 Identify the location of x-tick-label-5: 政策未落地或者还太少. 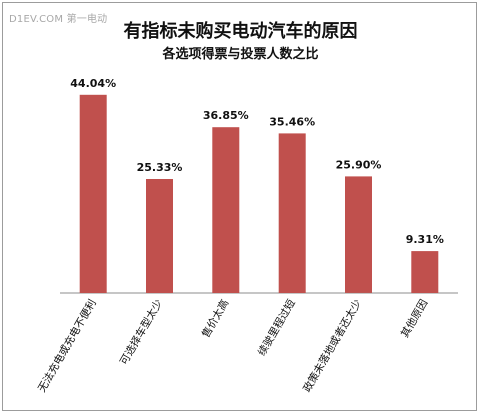
(332, 345).